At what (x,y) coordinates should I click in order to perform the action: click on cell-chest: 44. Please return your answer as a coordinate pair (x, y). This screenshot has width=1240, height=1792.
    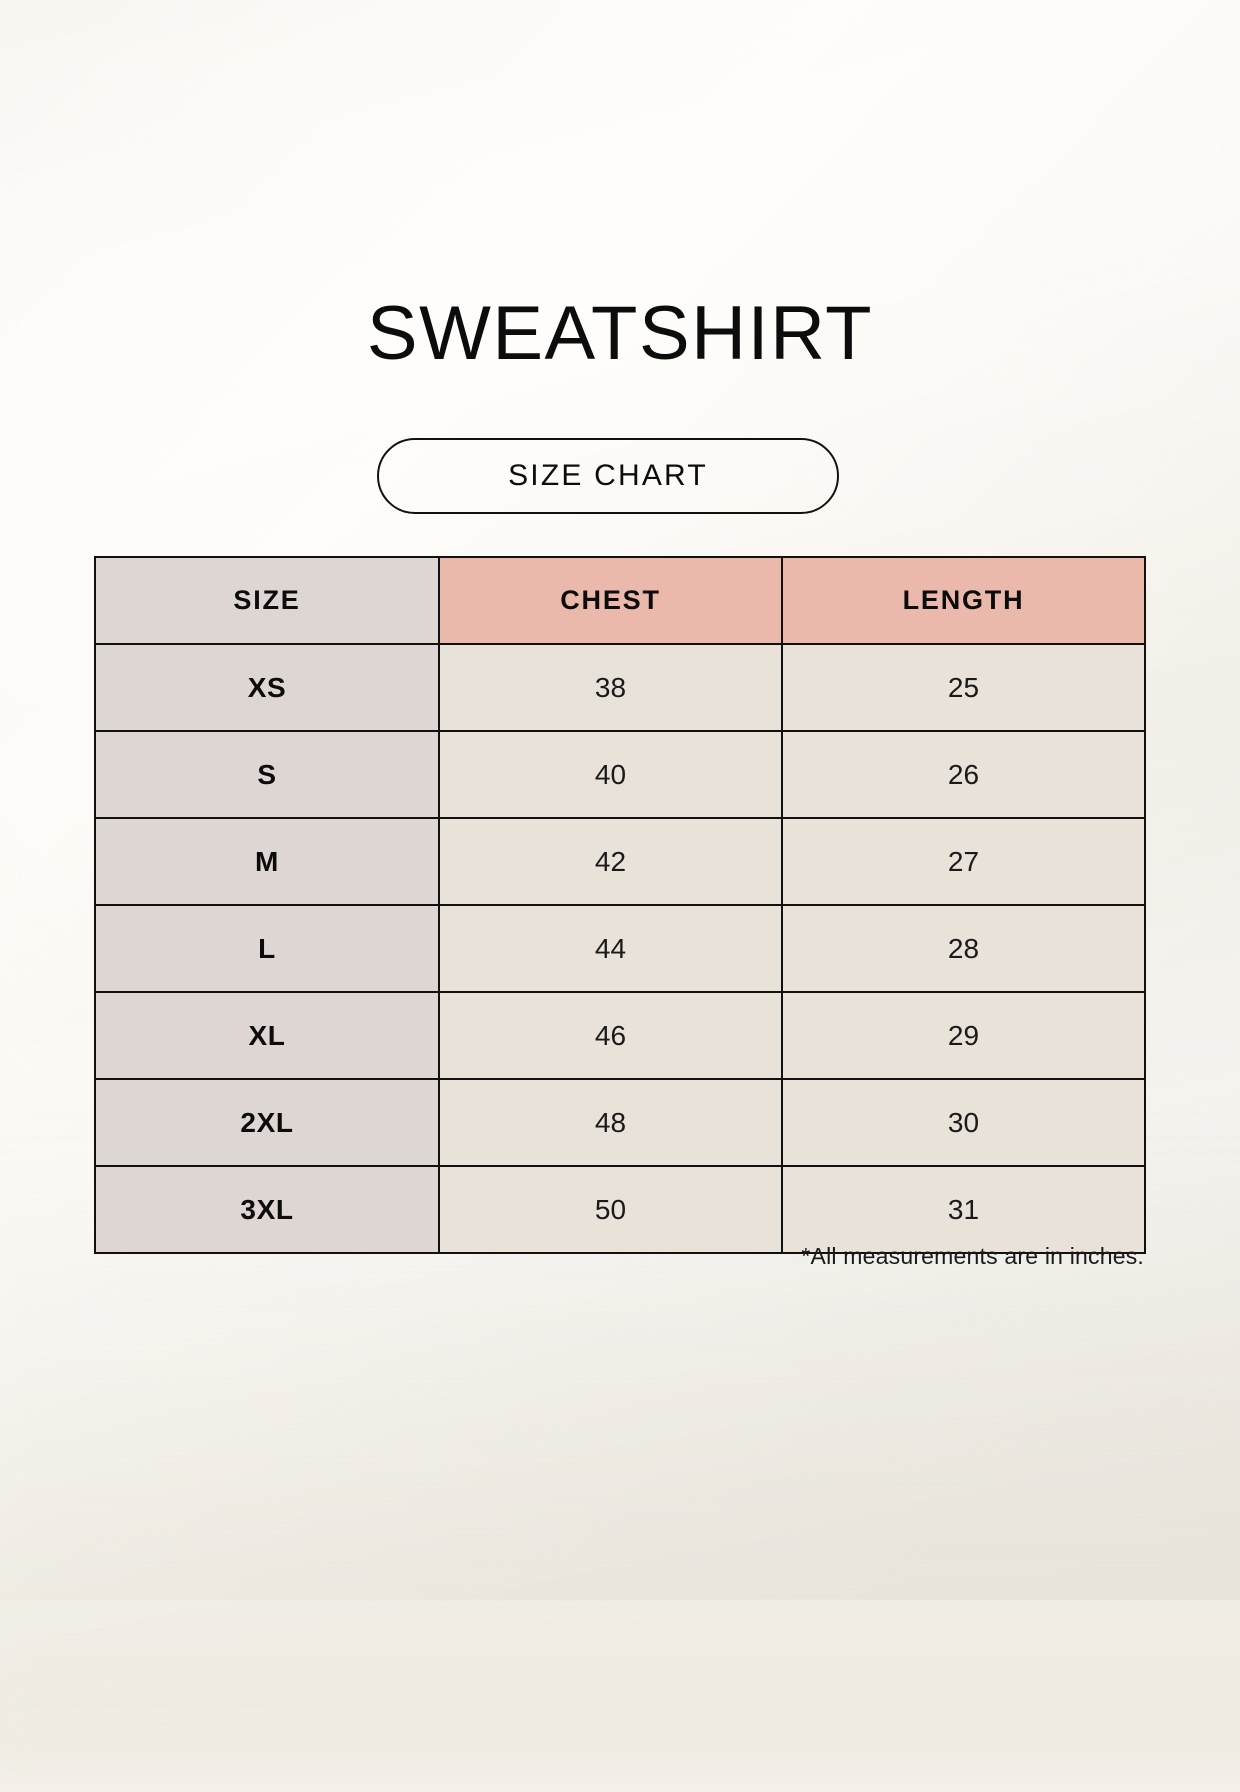
    Looking at the image, I should click on (610, 948).